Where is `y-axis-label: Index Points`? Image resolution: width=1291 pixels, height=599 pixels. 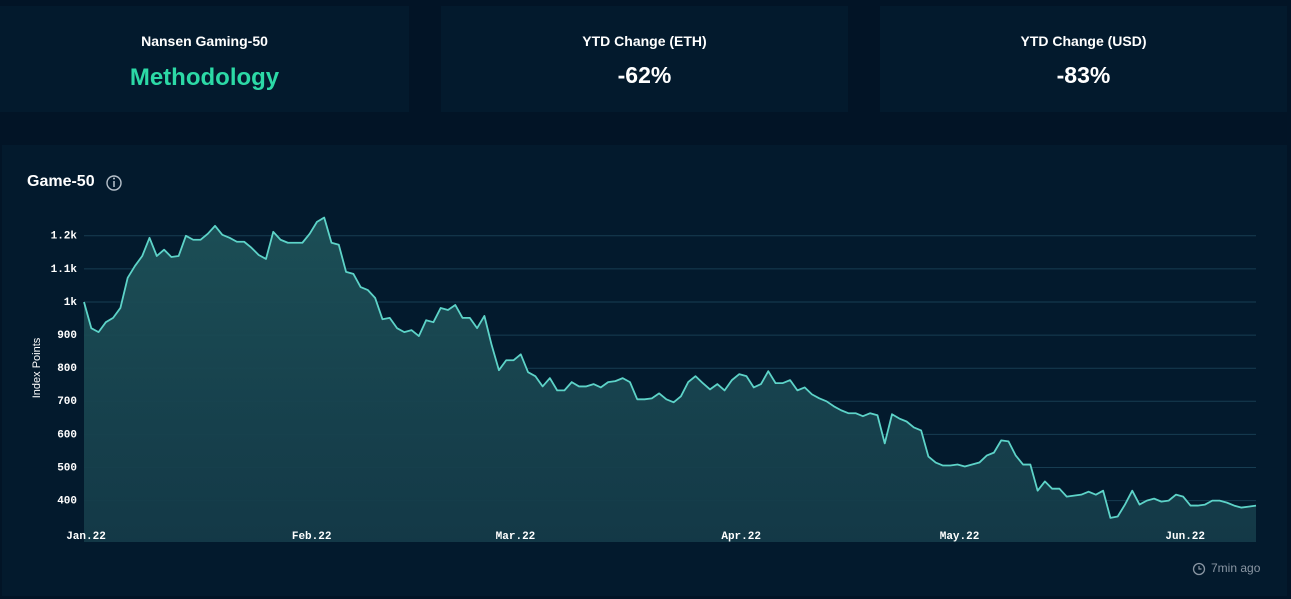
y-axis-label: Index Points is located at coordinates (37, 367).